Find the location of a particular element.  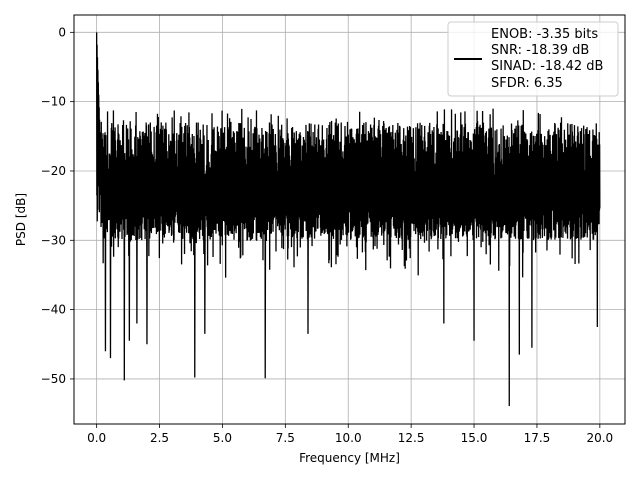

y-tick-label: −30 is located at coordinates (53, 240).